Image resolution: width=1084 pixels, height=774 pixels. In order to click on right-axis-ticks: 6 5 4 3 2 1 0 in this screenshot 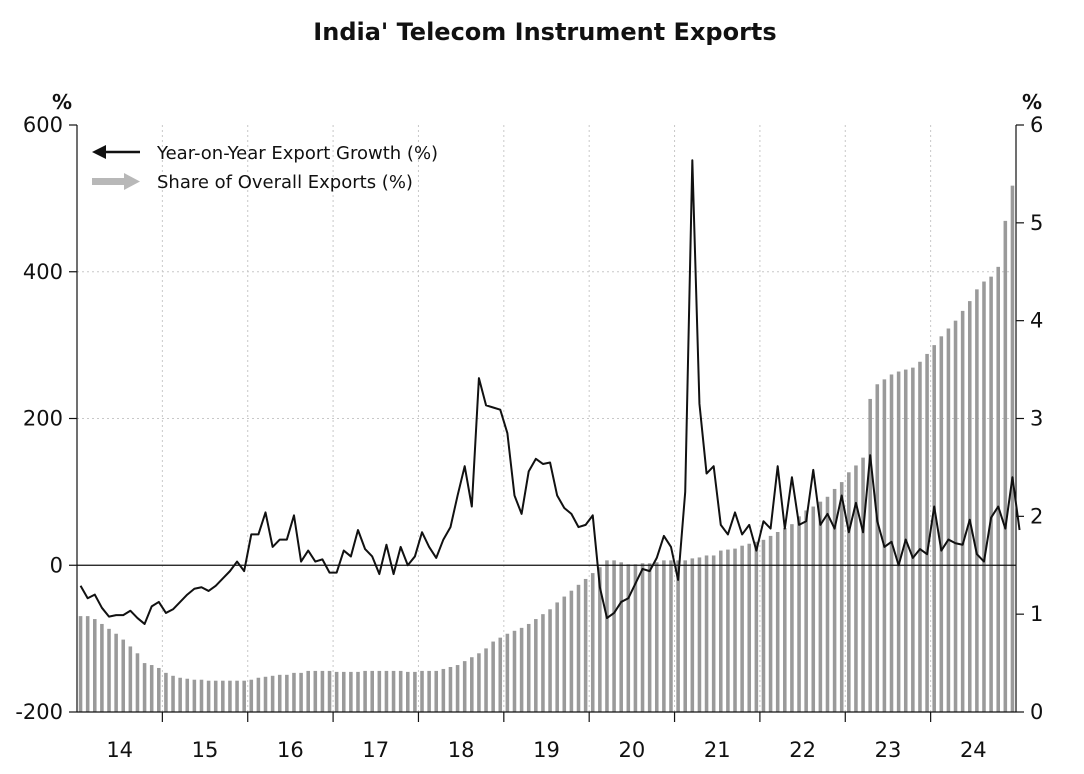, I will do `click(1029, 418)`.